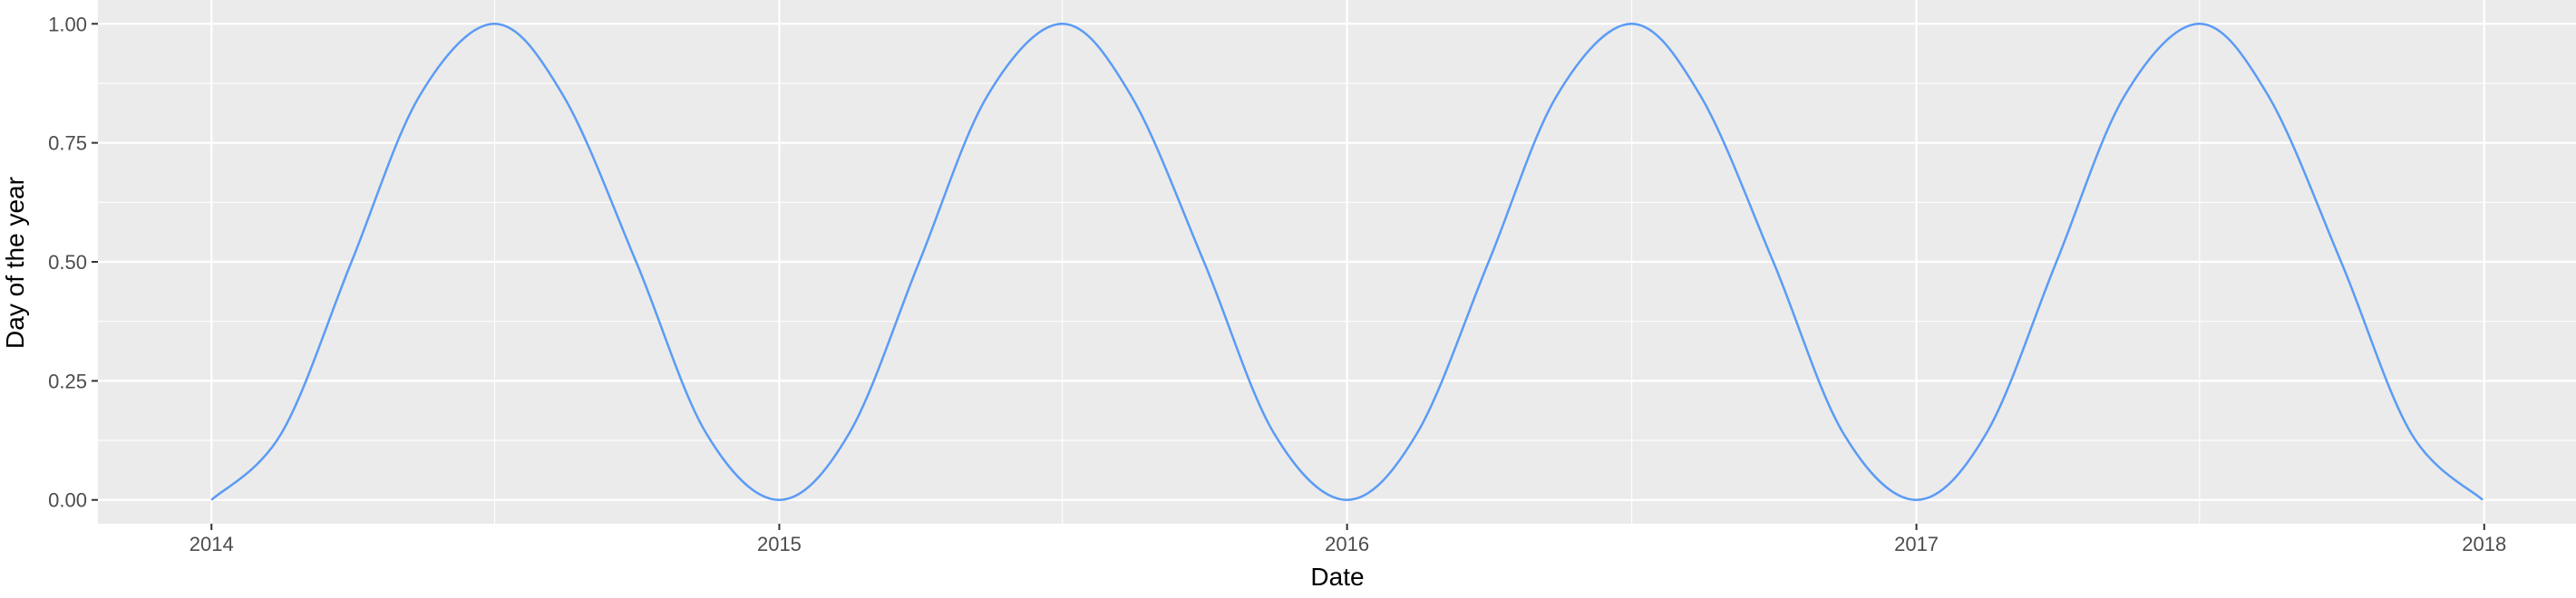 This screenshot has width=2576, height=598. I want to click on y-tick-label: 0.75, so click(67, 143).